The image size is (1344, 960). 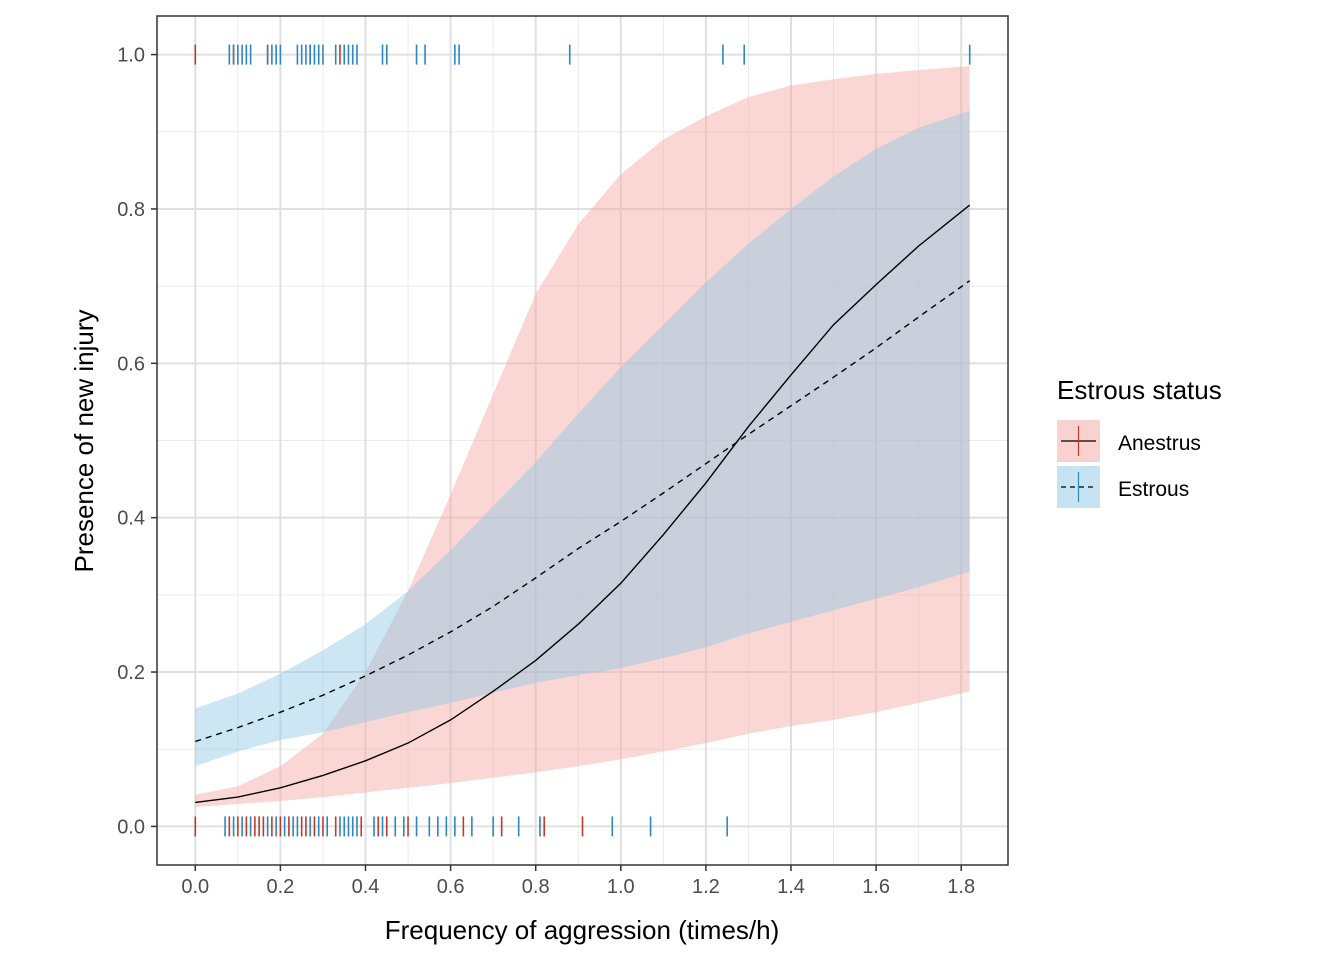 What do you see at coordinates (131, 519) in the screenshot?
I see `y-tick-label: 0.4` at bounding box center [131, 519].